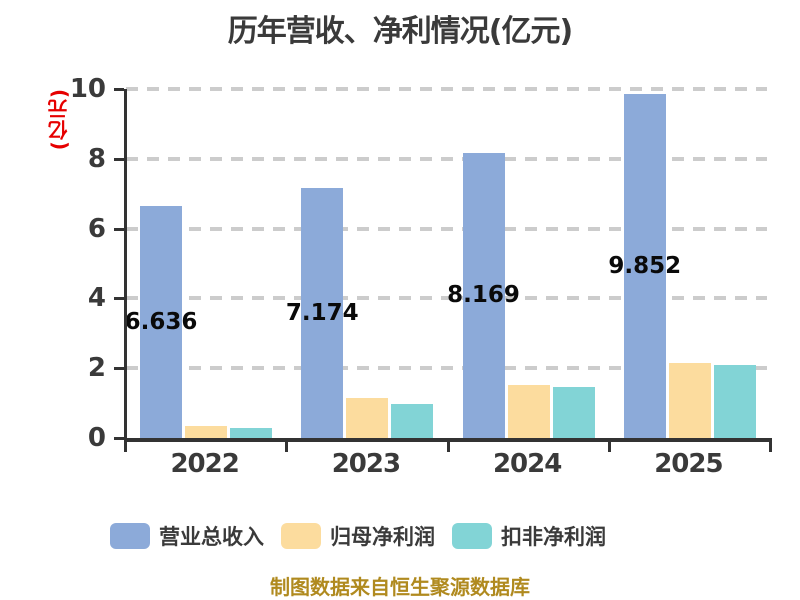  Describe the element at coordinates (96, 368) in the screenshot. I see `y-tick-label: 2` at that location.